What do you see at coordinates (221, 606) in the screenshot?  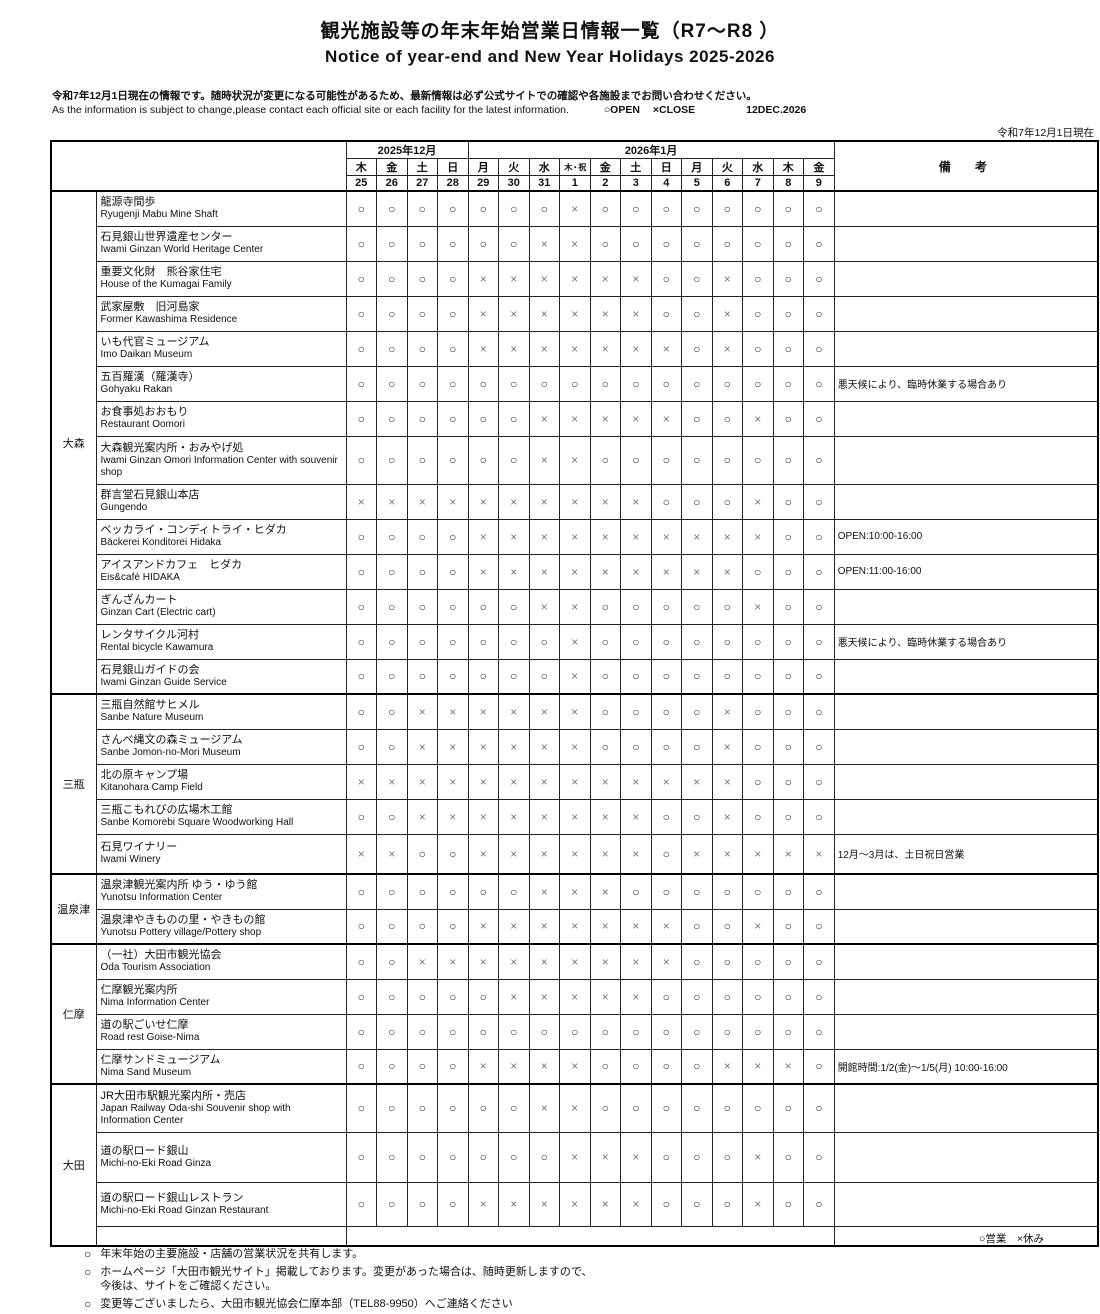 I see `facility-name-cell: ぎんざんカート Ginzan Cart (Electric cart)` at bounding box center [221, 606].